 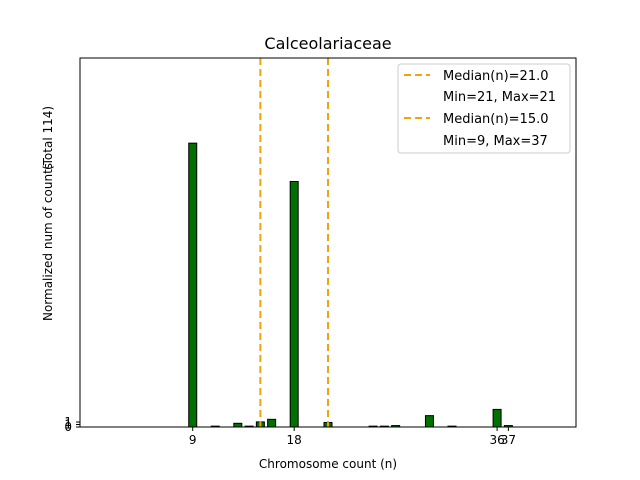 I want to click on x-tick-label-36: 36, so click(x=496, y=440).